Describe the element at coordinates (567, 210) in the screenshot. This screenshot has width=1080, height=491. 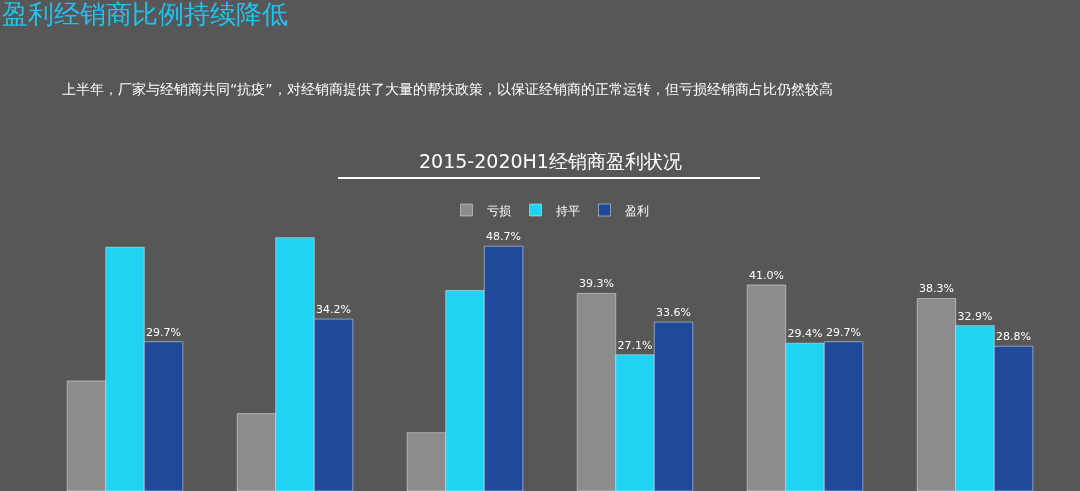
I see `legend-label: 持平` at that location.